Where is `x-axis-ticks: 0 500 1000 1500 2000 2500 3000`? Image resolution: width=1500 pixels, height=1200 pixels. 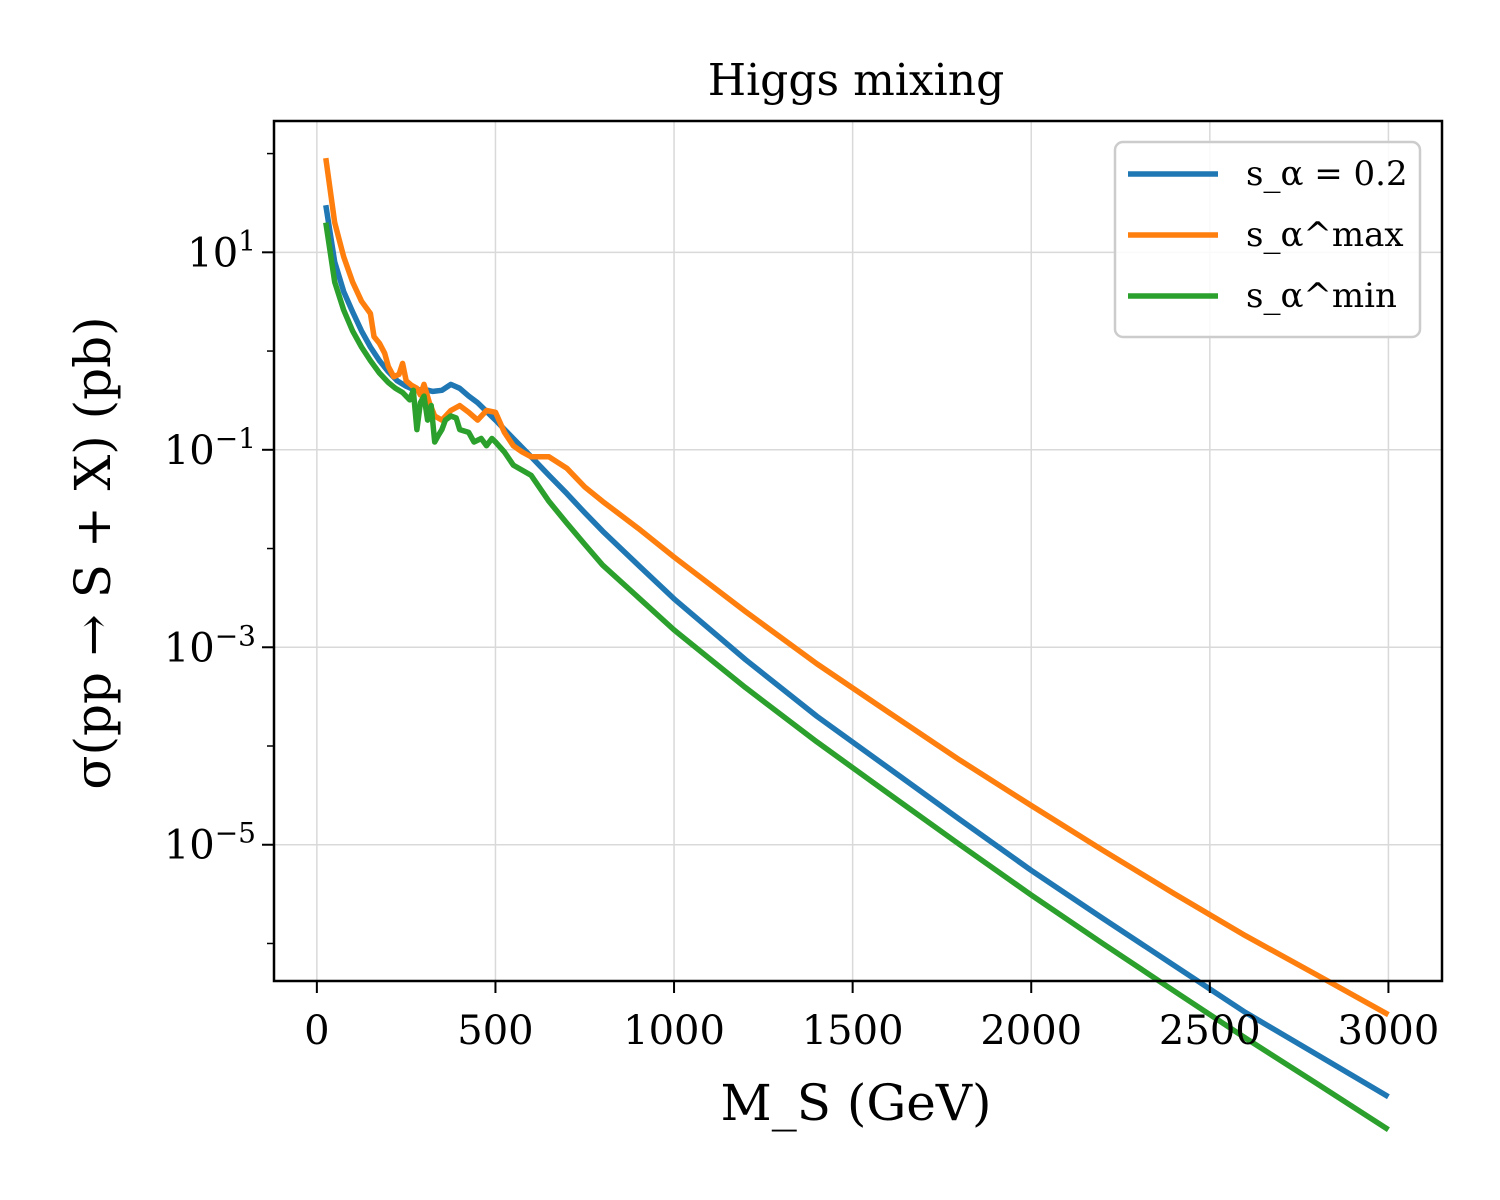 x-axis-ticks: 0 500 1000 1500 2000 2500 3000 is located at coordinates (871, 1017).